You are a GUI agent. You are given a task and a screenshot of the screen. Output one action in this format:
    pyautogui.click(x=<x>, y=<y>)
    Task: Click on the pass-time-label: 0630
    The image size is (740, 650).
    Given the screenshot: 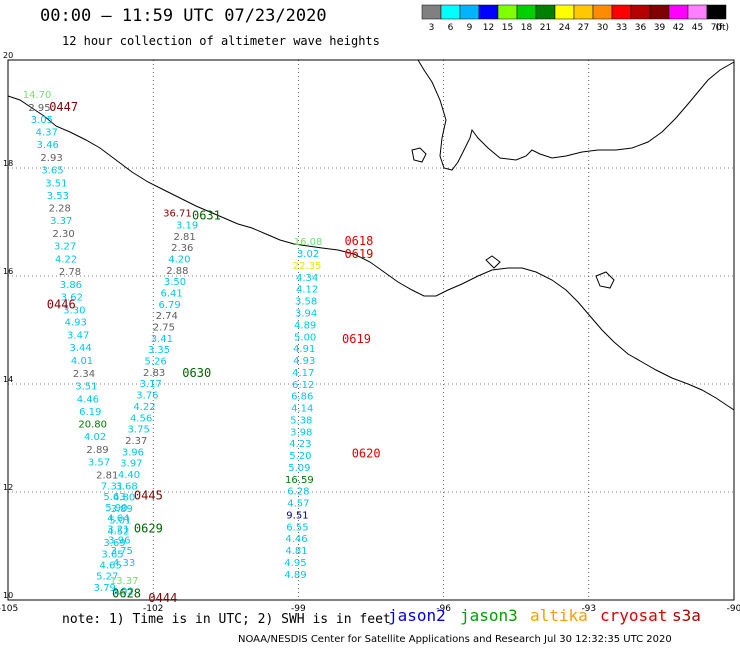 What is the action you would take?
    pyautogui.click(x=196, y=373)
    